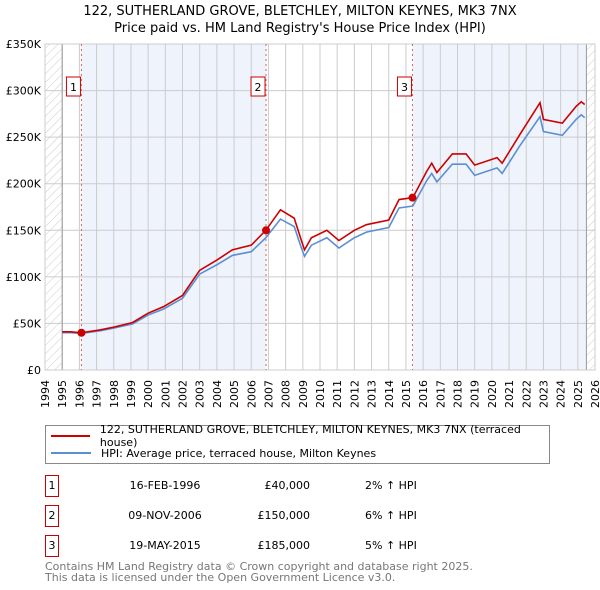 The width and height of the screenshot is (600, 590). What do you see at coordinates (24, 91) in the screenshot?
I see `y-tick-label: £300K` at bounding box center [24, 91].